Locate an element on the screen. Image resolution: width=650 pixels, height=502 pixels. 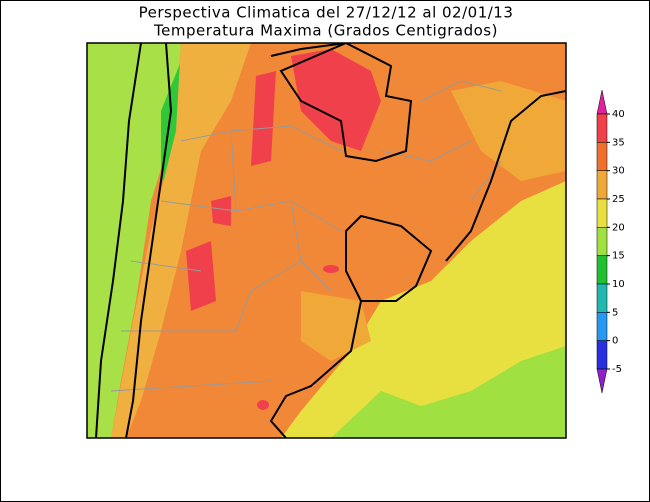
colorbar-tick-label: 5 is located at coordinates (615, 312).